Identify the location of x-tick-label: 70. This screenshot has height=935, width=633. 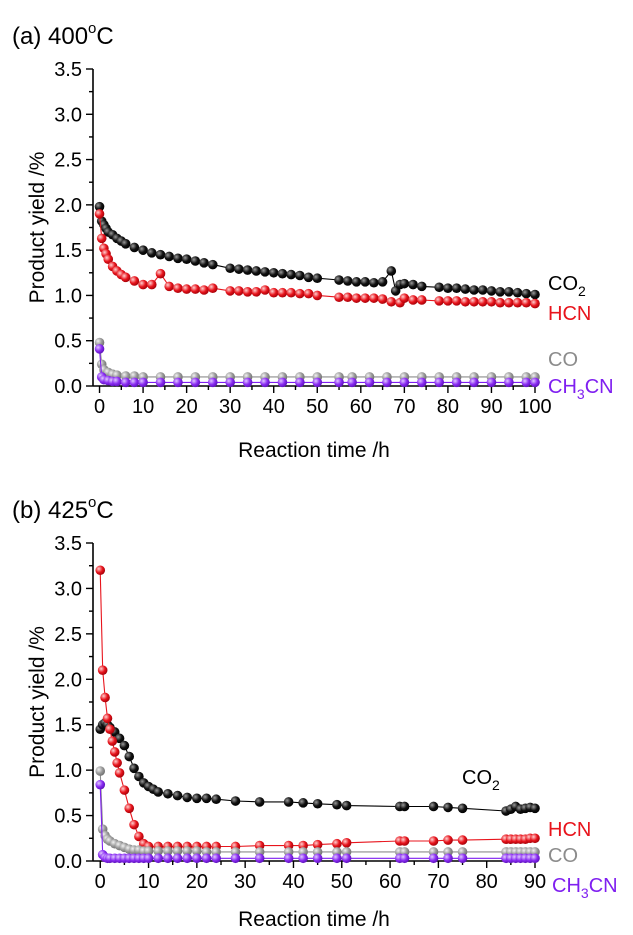
(438, 882).